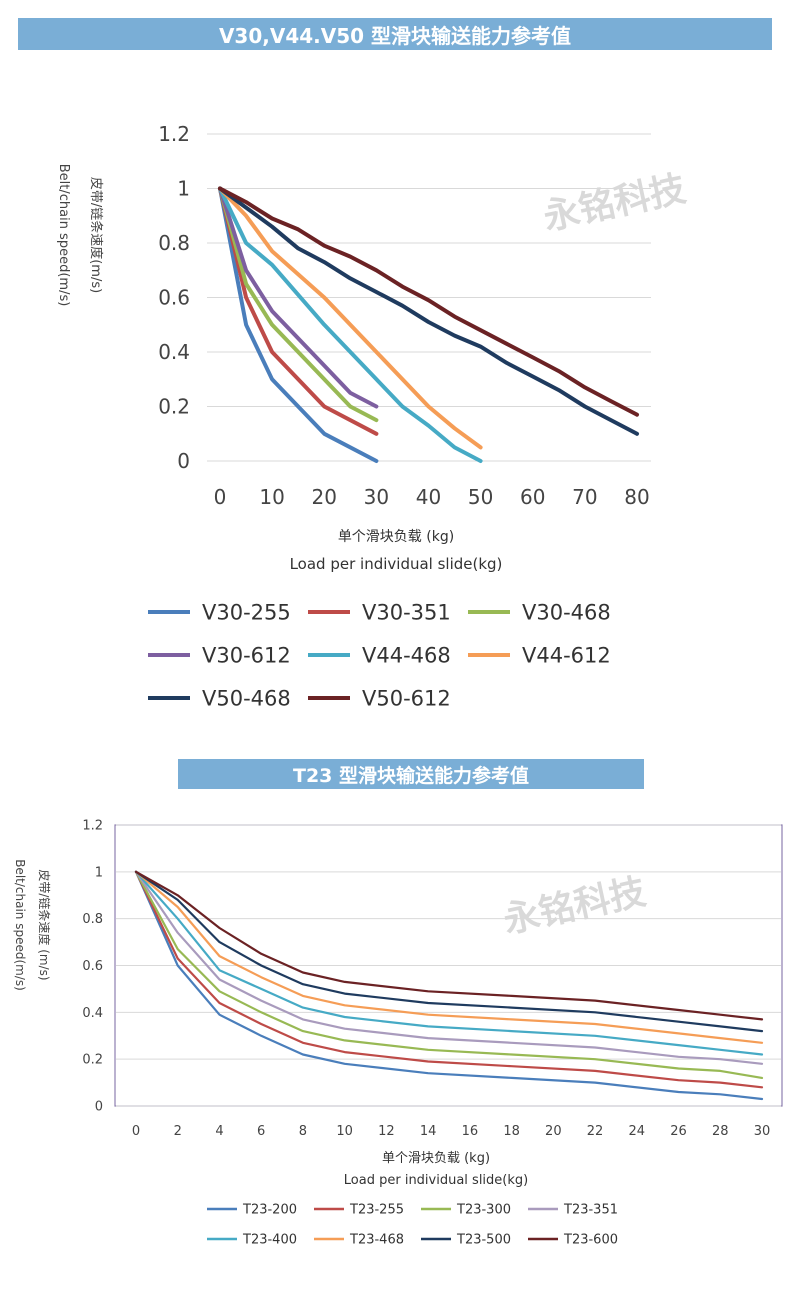 The image size is (790, 1305). I want to click on chart1-xtick-label: 30, so click(376, 497).